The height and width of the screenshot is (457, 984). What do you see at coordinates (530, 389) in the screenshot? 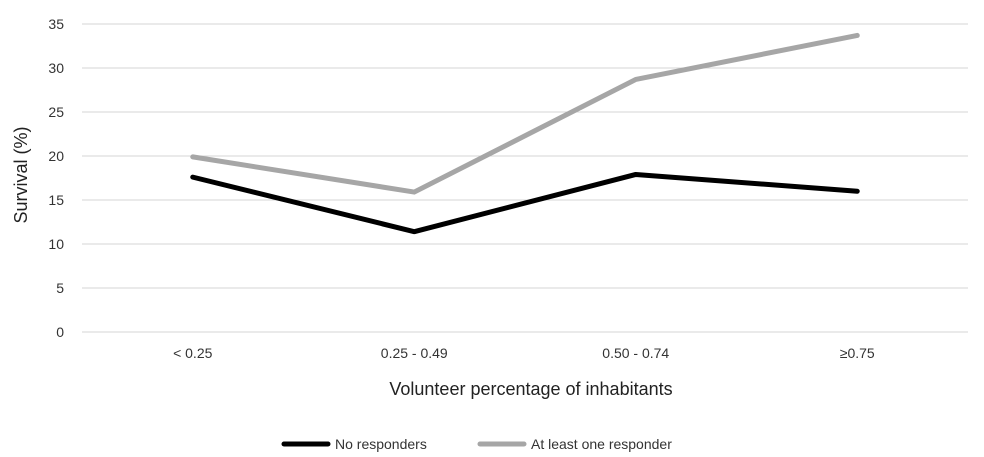
I see `x-axis-title: Volunteer percentage of inhabitants` at bounding box center [530, 389].